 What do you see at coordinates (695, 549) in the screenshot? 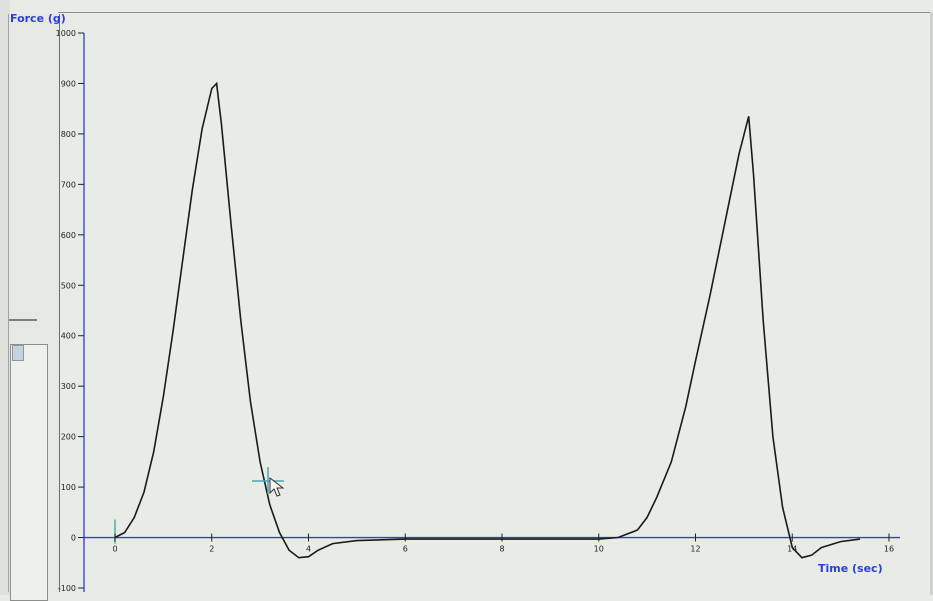
I see `x-tick-label: 12` at bounding box center [695, 549].